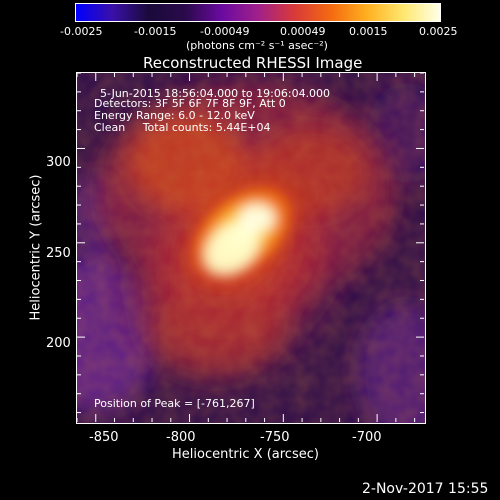 This screenshot has width=500, height=500. I want to click on x-tick-label: -700, so click(367, 437).